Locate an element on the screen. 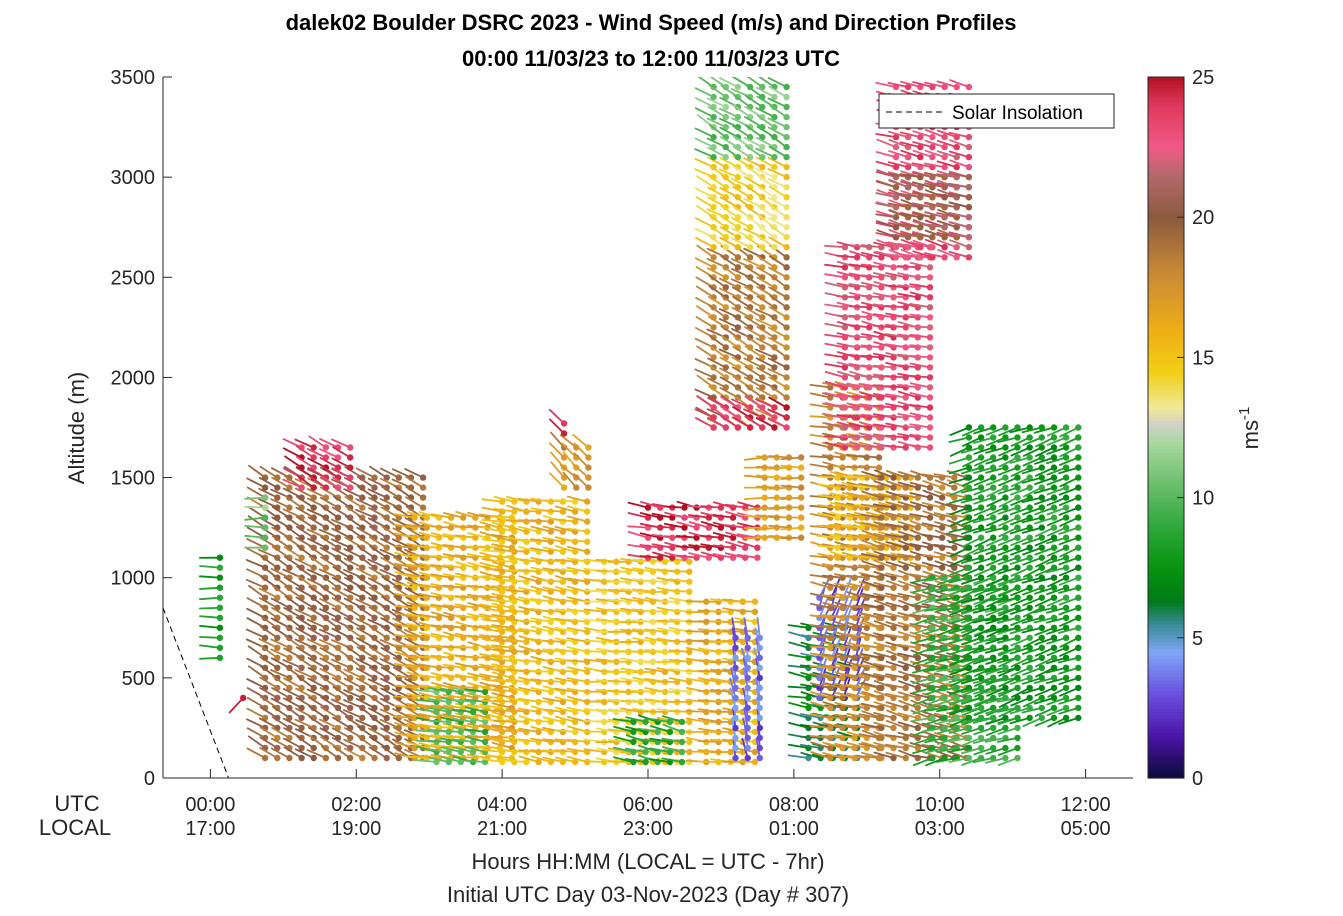  x-tick-label-utc: 00:00 is located at coordinates (210, 805).